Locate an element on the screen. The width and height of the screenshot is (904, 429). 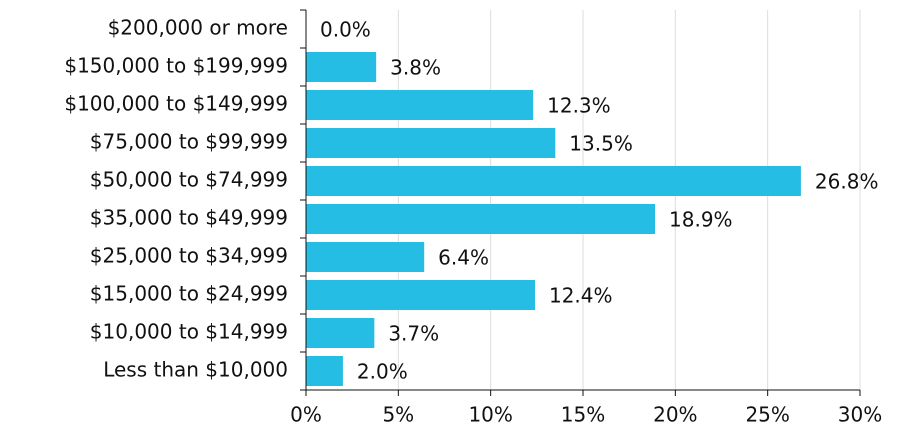
x-tick-label: 0% is located at coordinates (306, 415).